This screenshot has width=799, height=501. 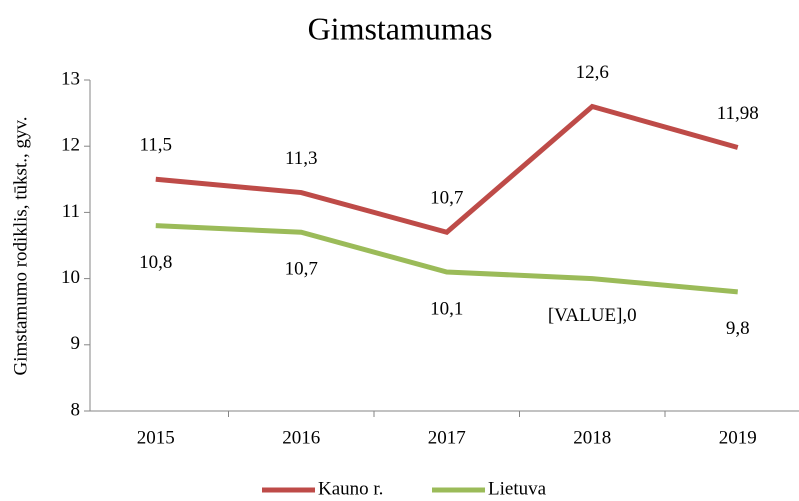 What do you see at coordinates (301, 437) in the screenshot?
I see `x-tick-label: 2016` at bounding box center [301, 437].